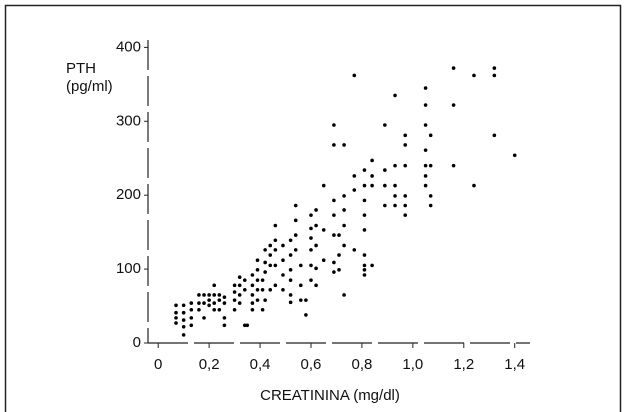  Describe the element at coordinates (137, 342) in the screenshot. I see `y-tick-label: 0` at that location.